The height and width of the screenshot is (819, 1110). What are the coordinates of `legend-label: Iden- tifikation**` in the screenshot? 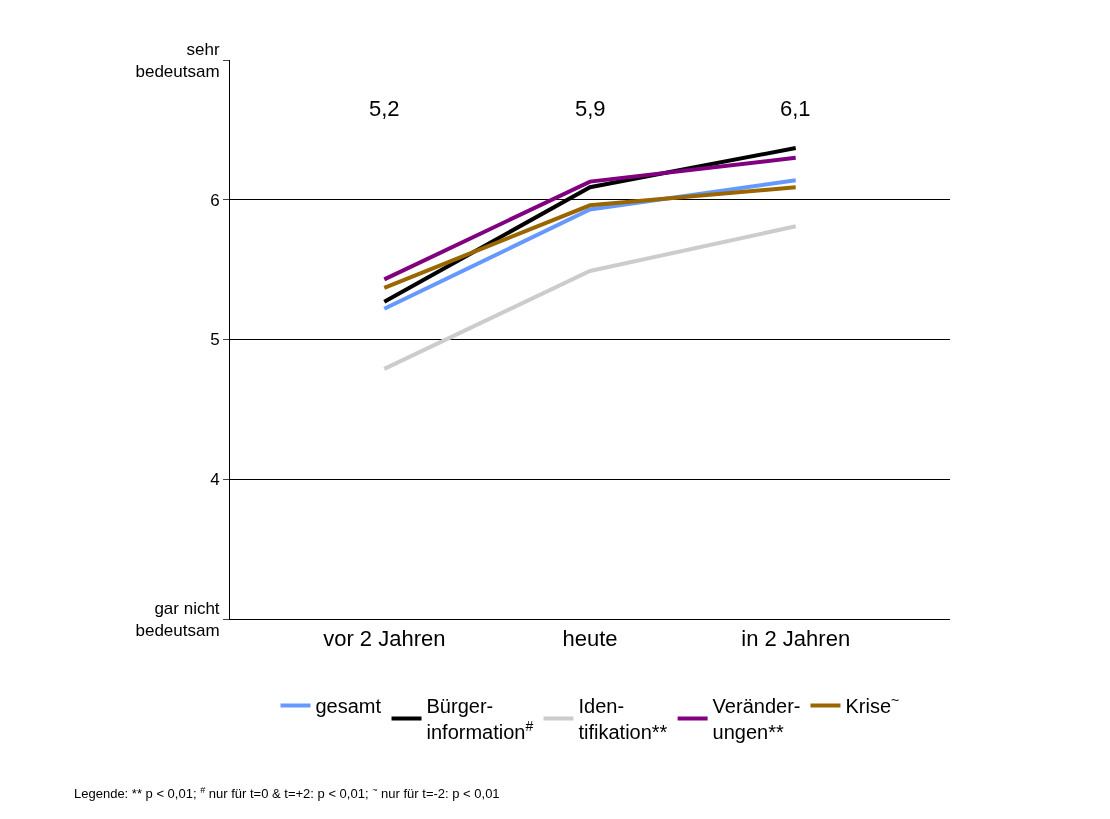 It's located at (623, 719).